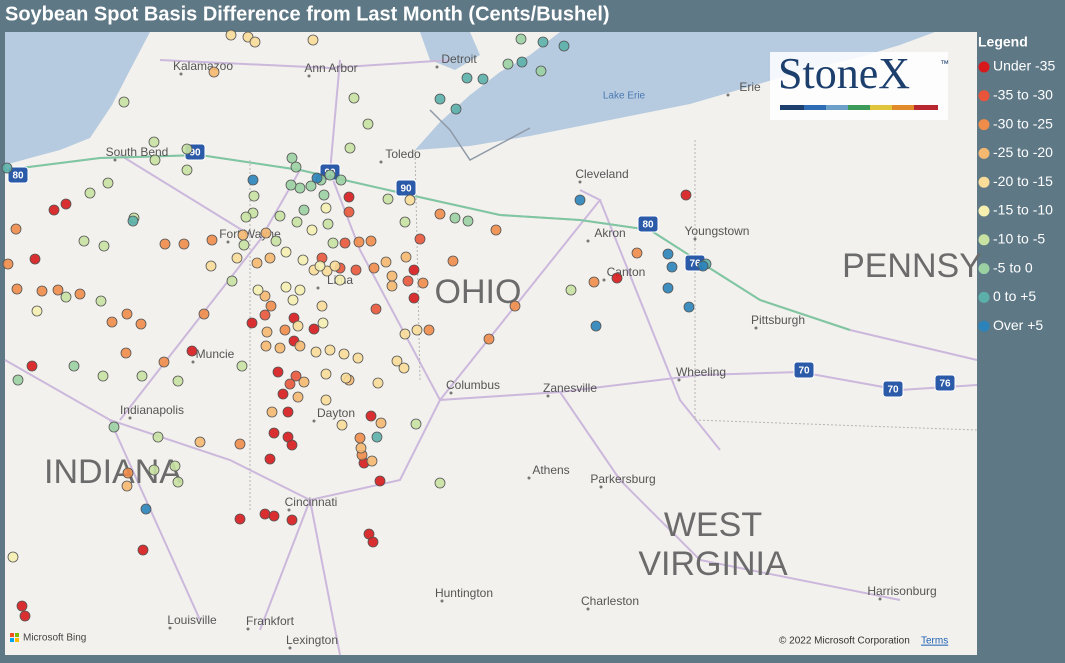 This screenshot has height=663, width=1065. Describe the element at coordinates (750, 87) in the screenshot. I see `city-label: Erie` at that location.